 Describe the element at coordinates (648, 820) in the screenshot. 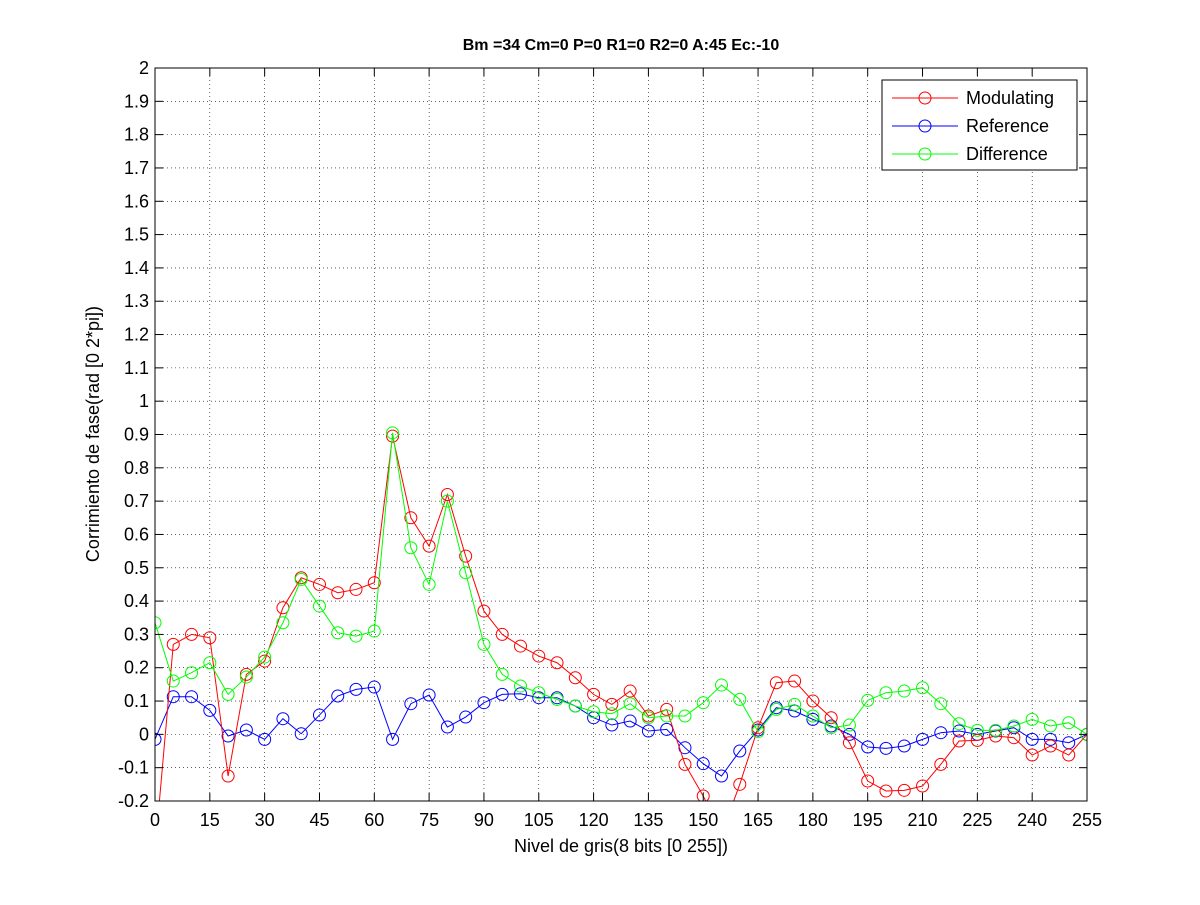

I see `x-tick-label: 135` at that location.